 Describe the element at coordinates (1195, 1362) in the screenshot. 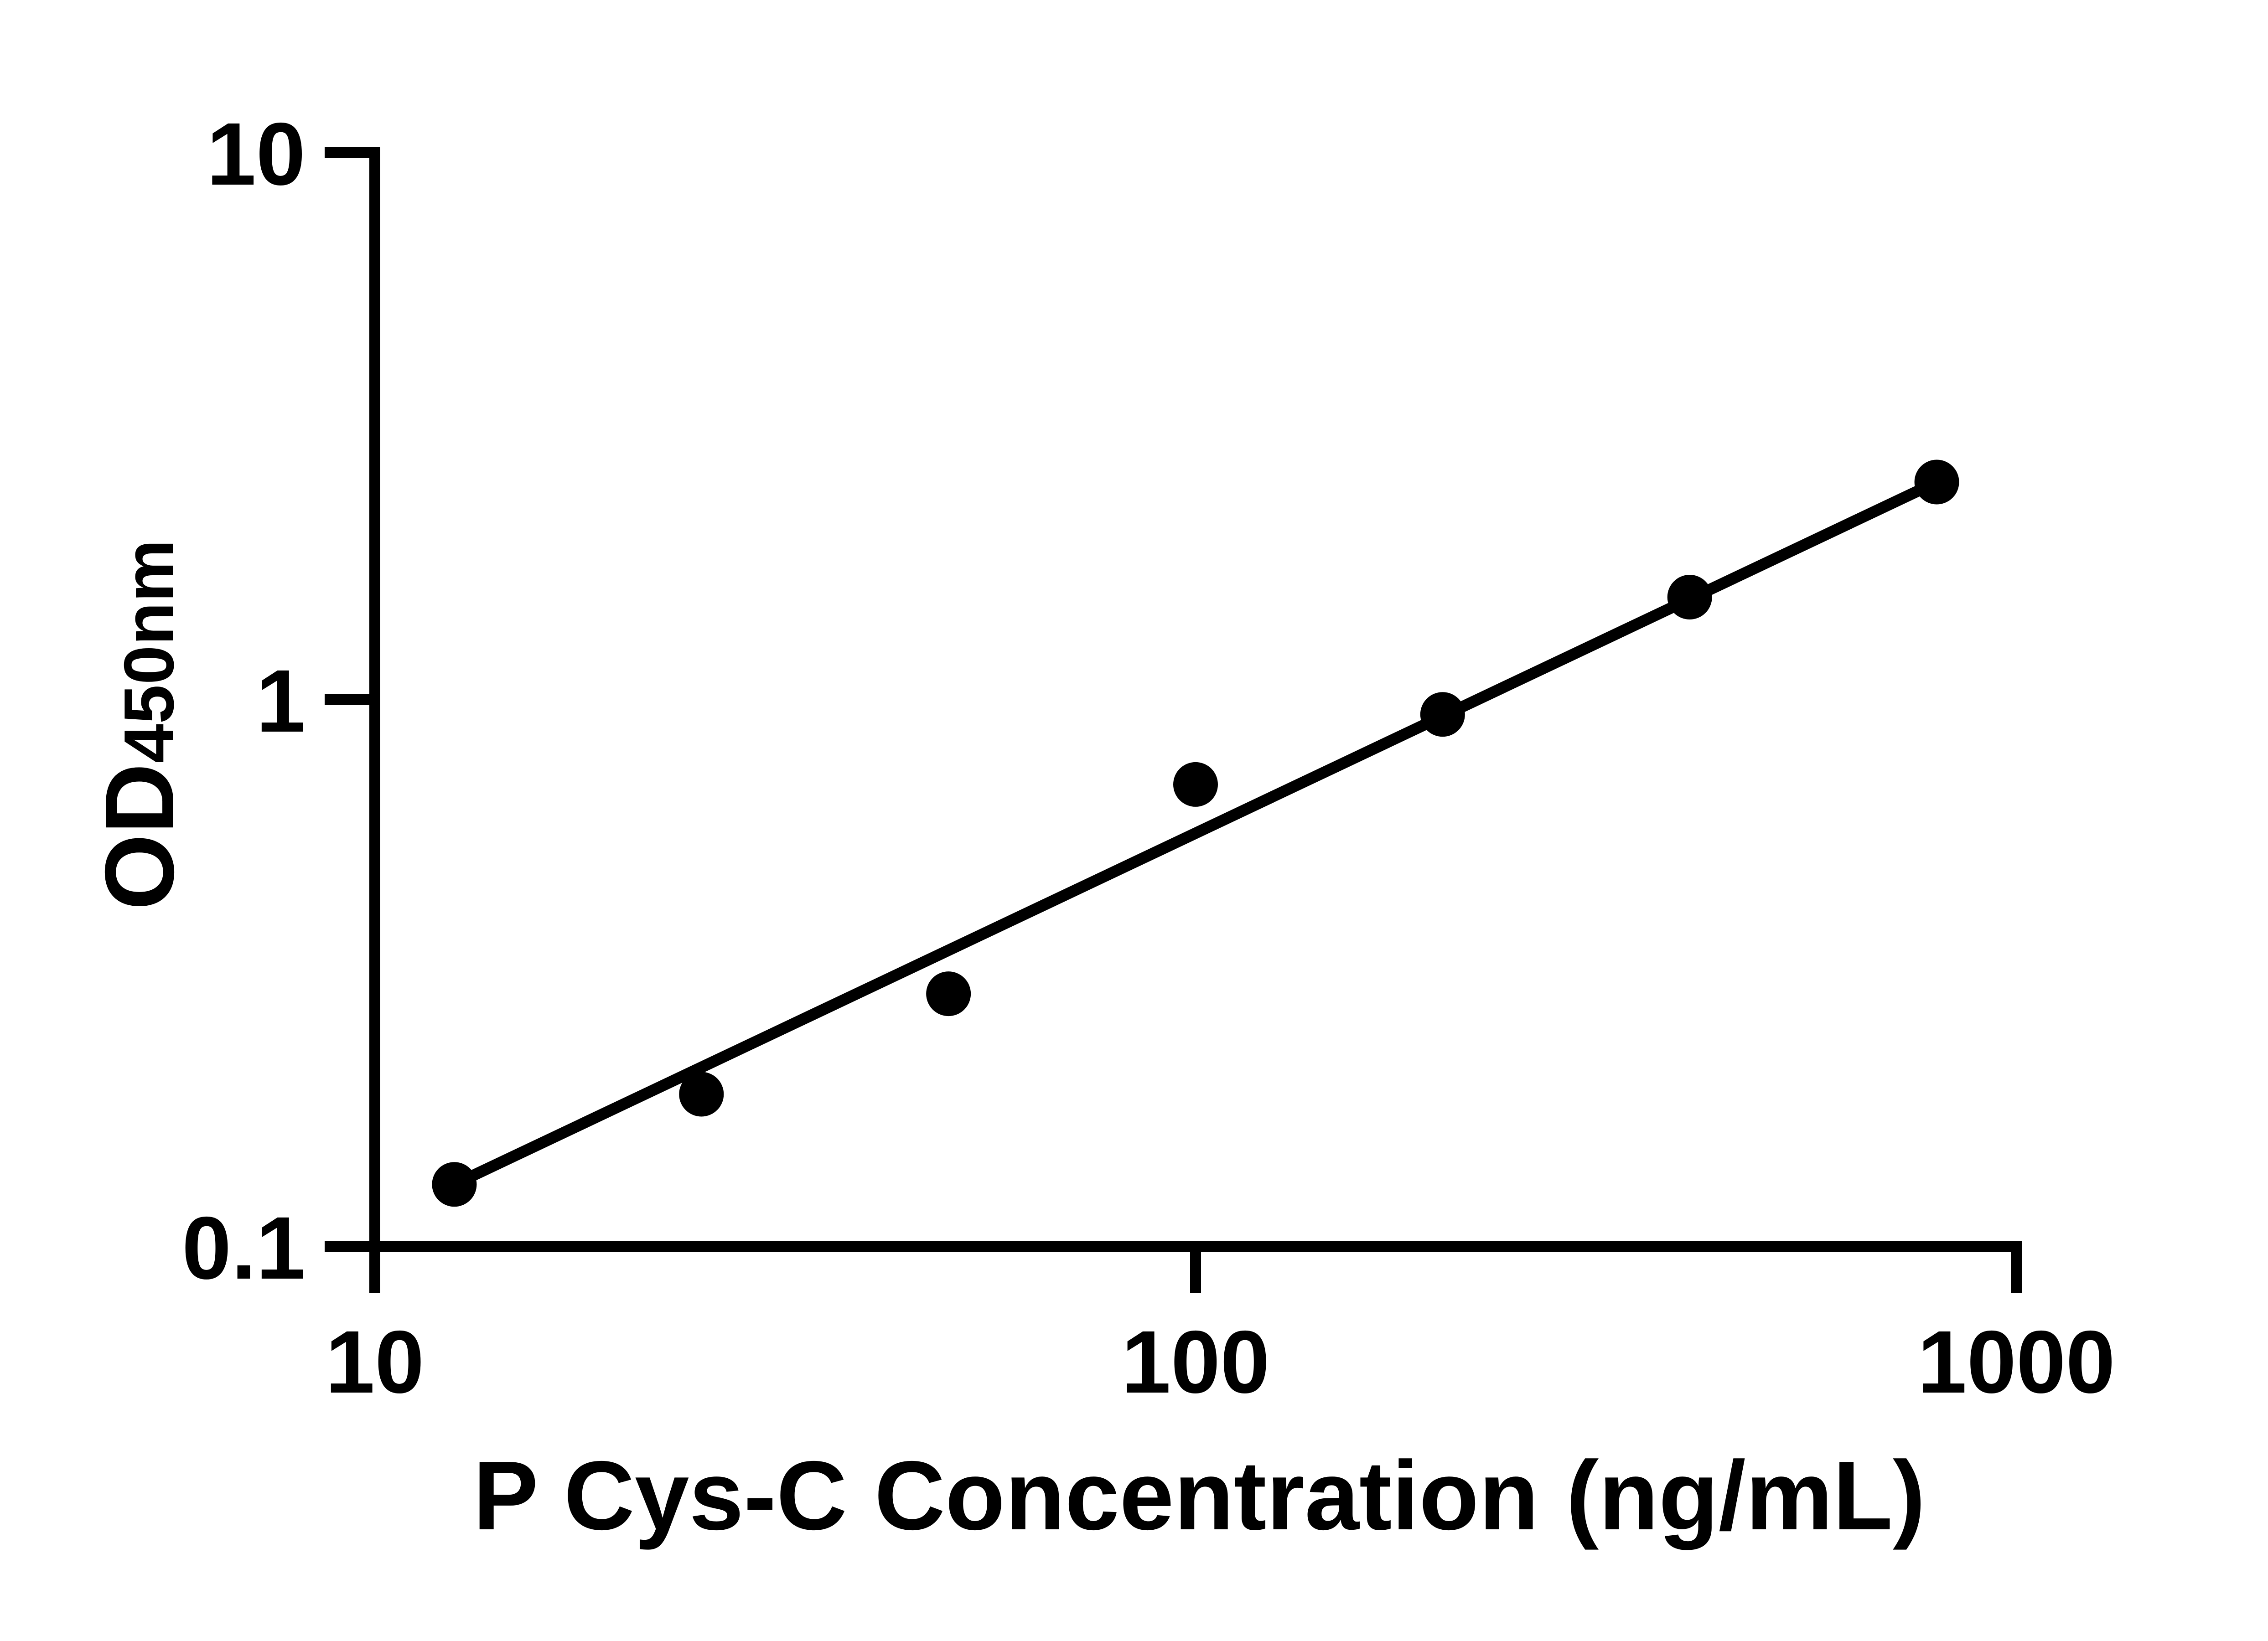

I see `x-tick-label: 100` at that location.